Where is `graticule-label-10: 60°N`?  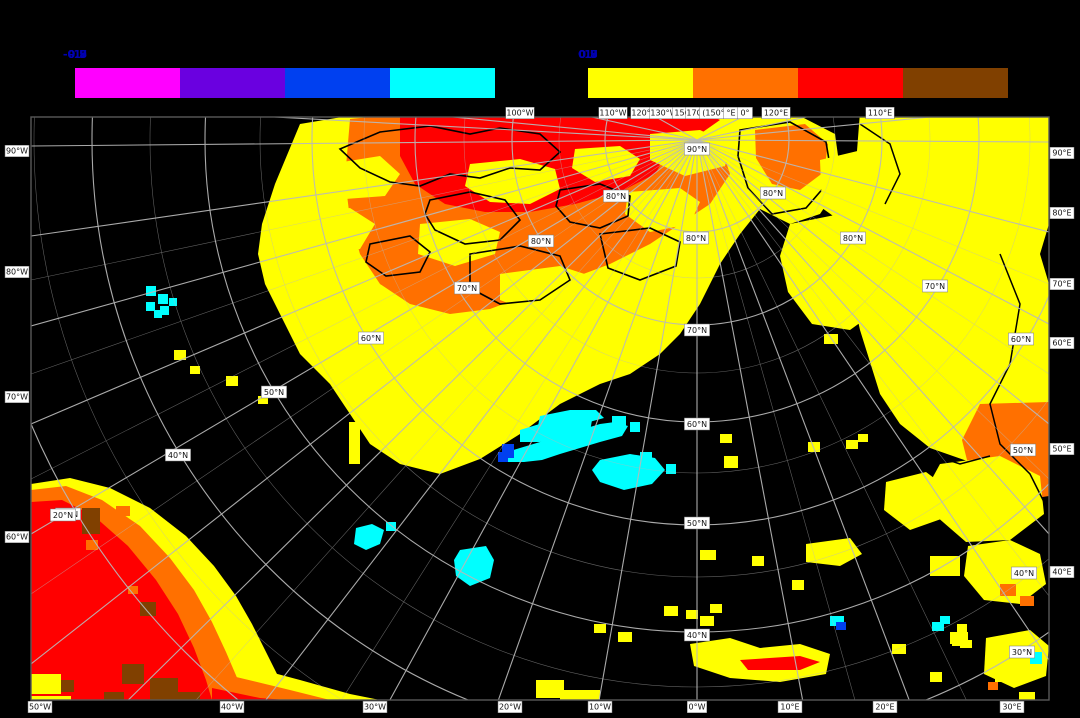 graticule-label-10: 60°N is located at coordinates (697, 424).